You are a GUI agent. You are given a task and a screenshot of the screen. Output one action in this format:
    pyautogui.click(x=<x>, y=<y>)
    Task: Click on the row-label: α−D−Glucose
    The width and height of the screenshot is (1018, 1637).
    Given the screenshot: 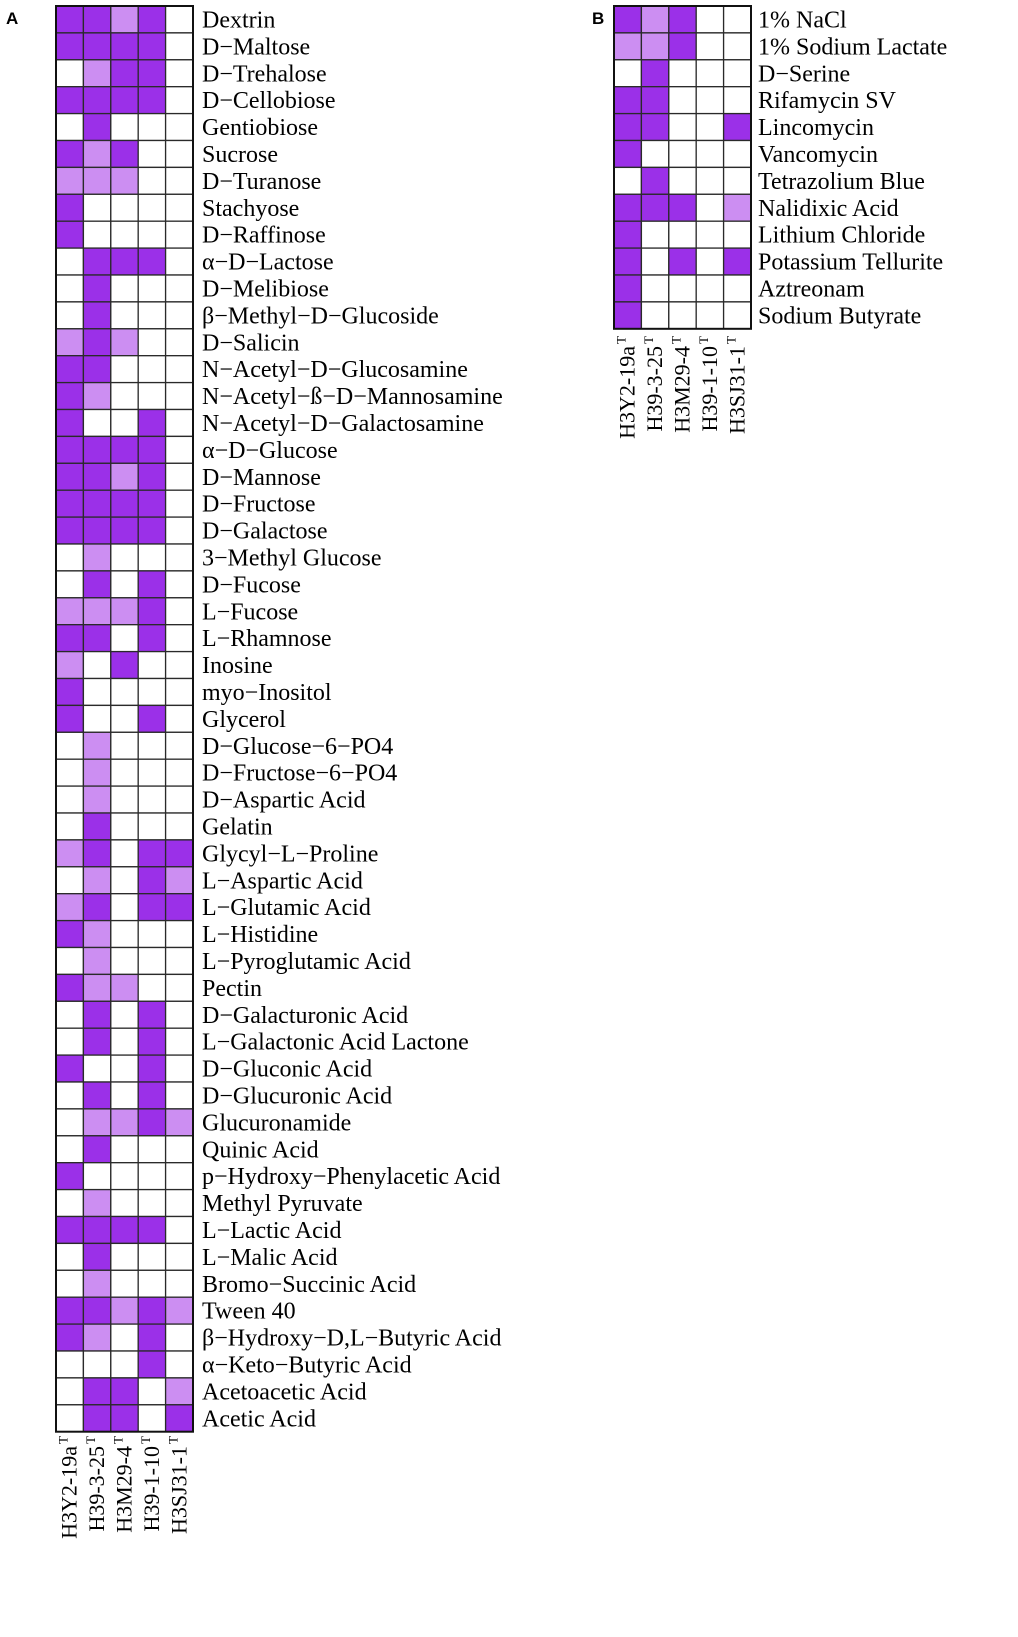 What is the action you would take?
    pyautogui.click(x=270, y=451)
    